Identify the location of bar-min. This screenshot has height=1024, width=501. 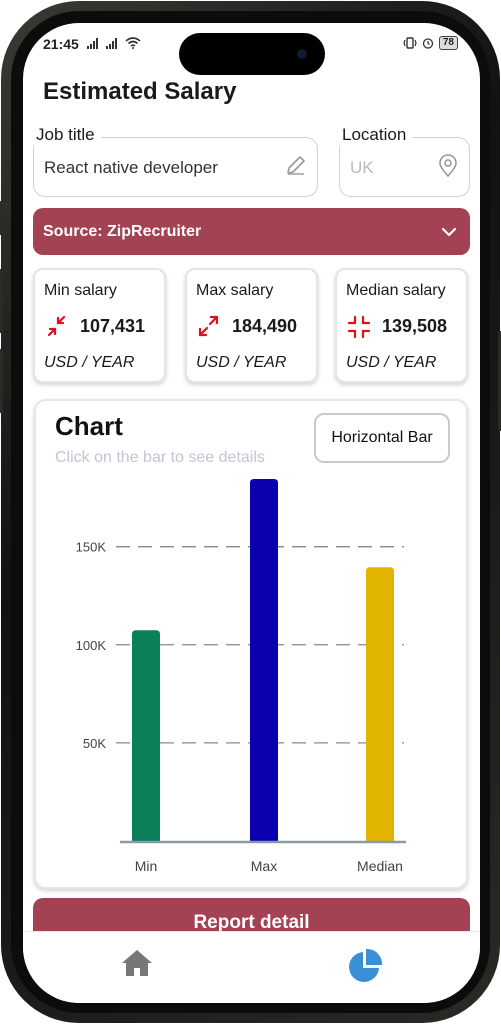
(146, 735).